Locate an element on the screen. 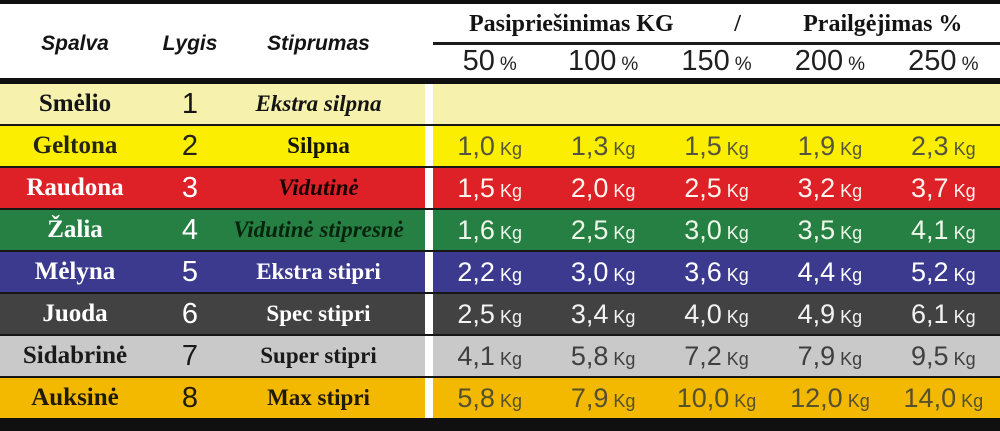  title-underline is located at coordinates (716, 43).